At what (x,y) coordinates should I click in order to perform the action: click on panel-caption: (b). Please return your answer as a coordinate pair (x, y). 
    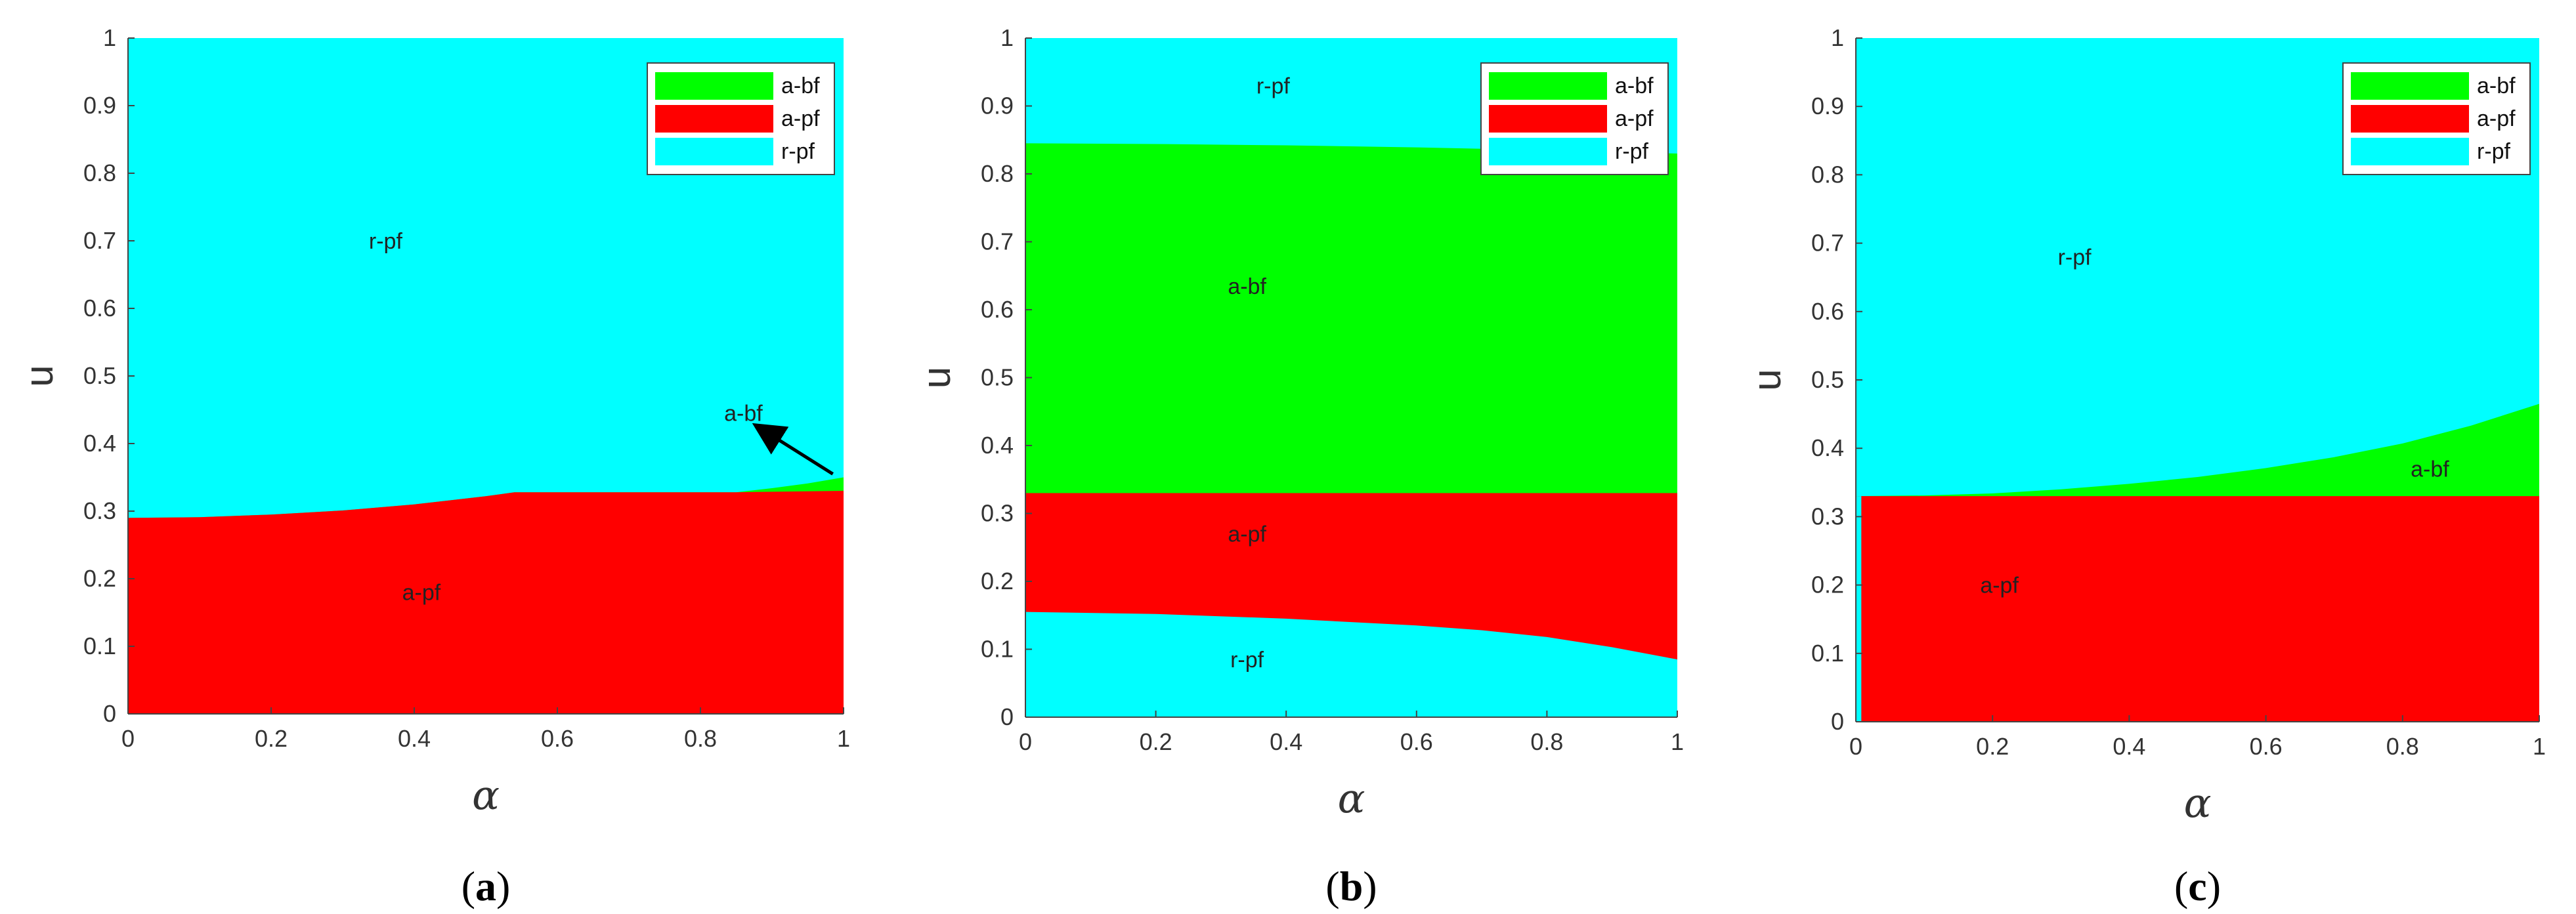
    Looking at the image, I should click on (1351, 886).